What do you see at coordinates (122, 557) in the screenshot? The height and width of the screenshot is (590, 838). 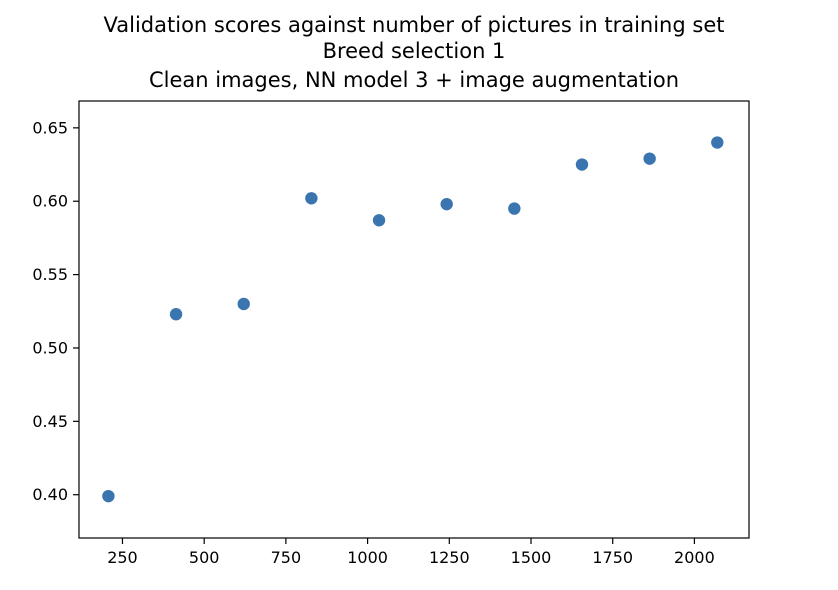 I see `x-tick-label: 250` at bounding box center [122, 557].